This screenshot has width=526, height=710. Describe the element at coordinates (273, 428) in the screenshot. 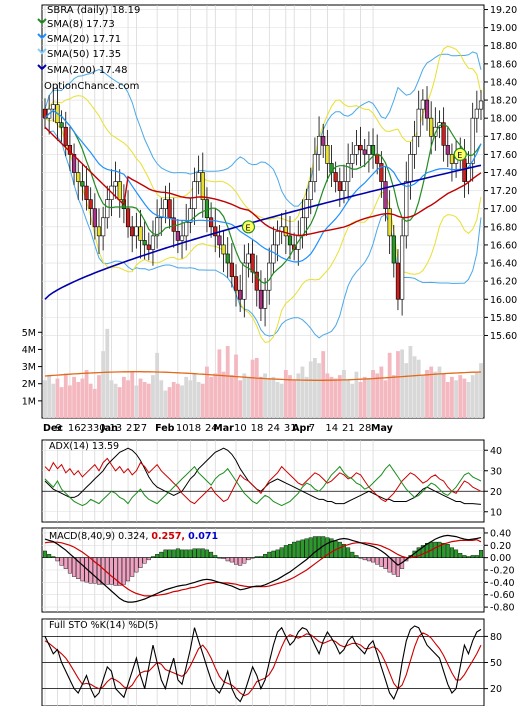

I see `x-tick-label: 24` at that location.